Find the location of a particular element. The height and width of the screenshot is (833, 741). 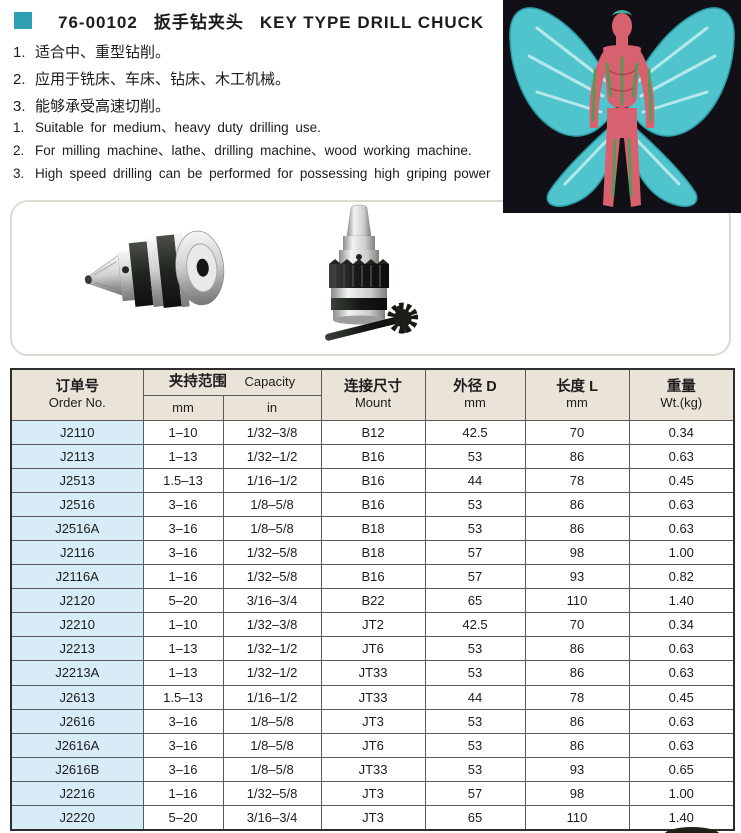

spec-cell: 0.82 is located at coordinates (681, 577).